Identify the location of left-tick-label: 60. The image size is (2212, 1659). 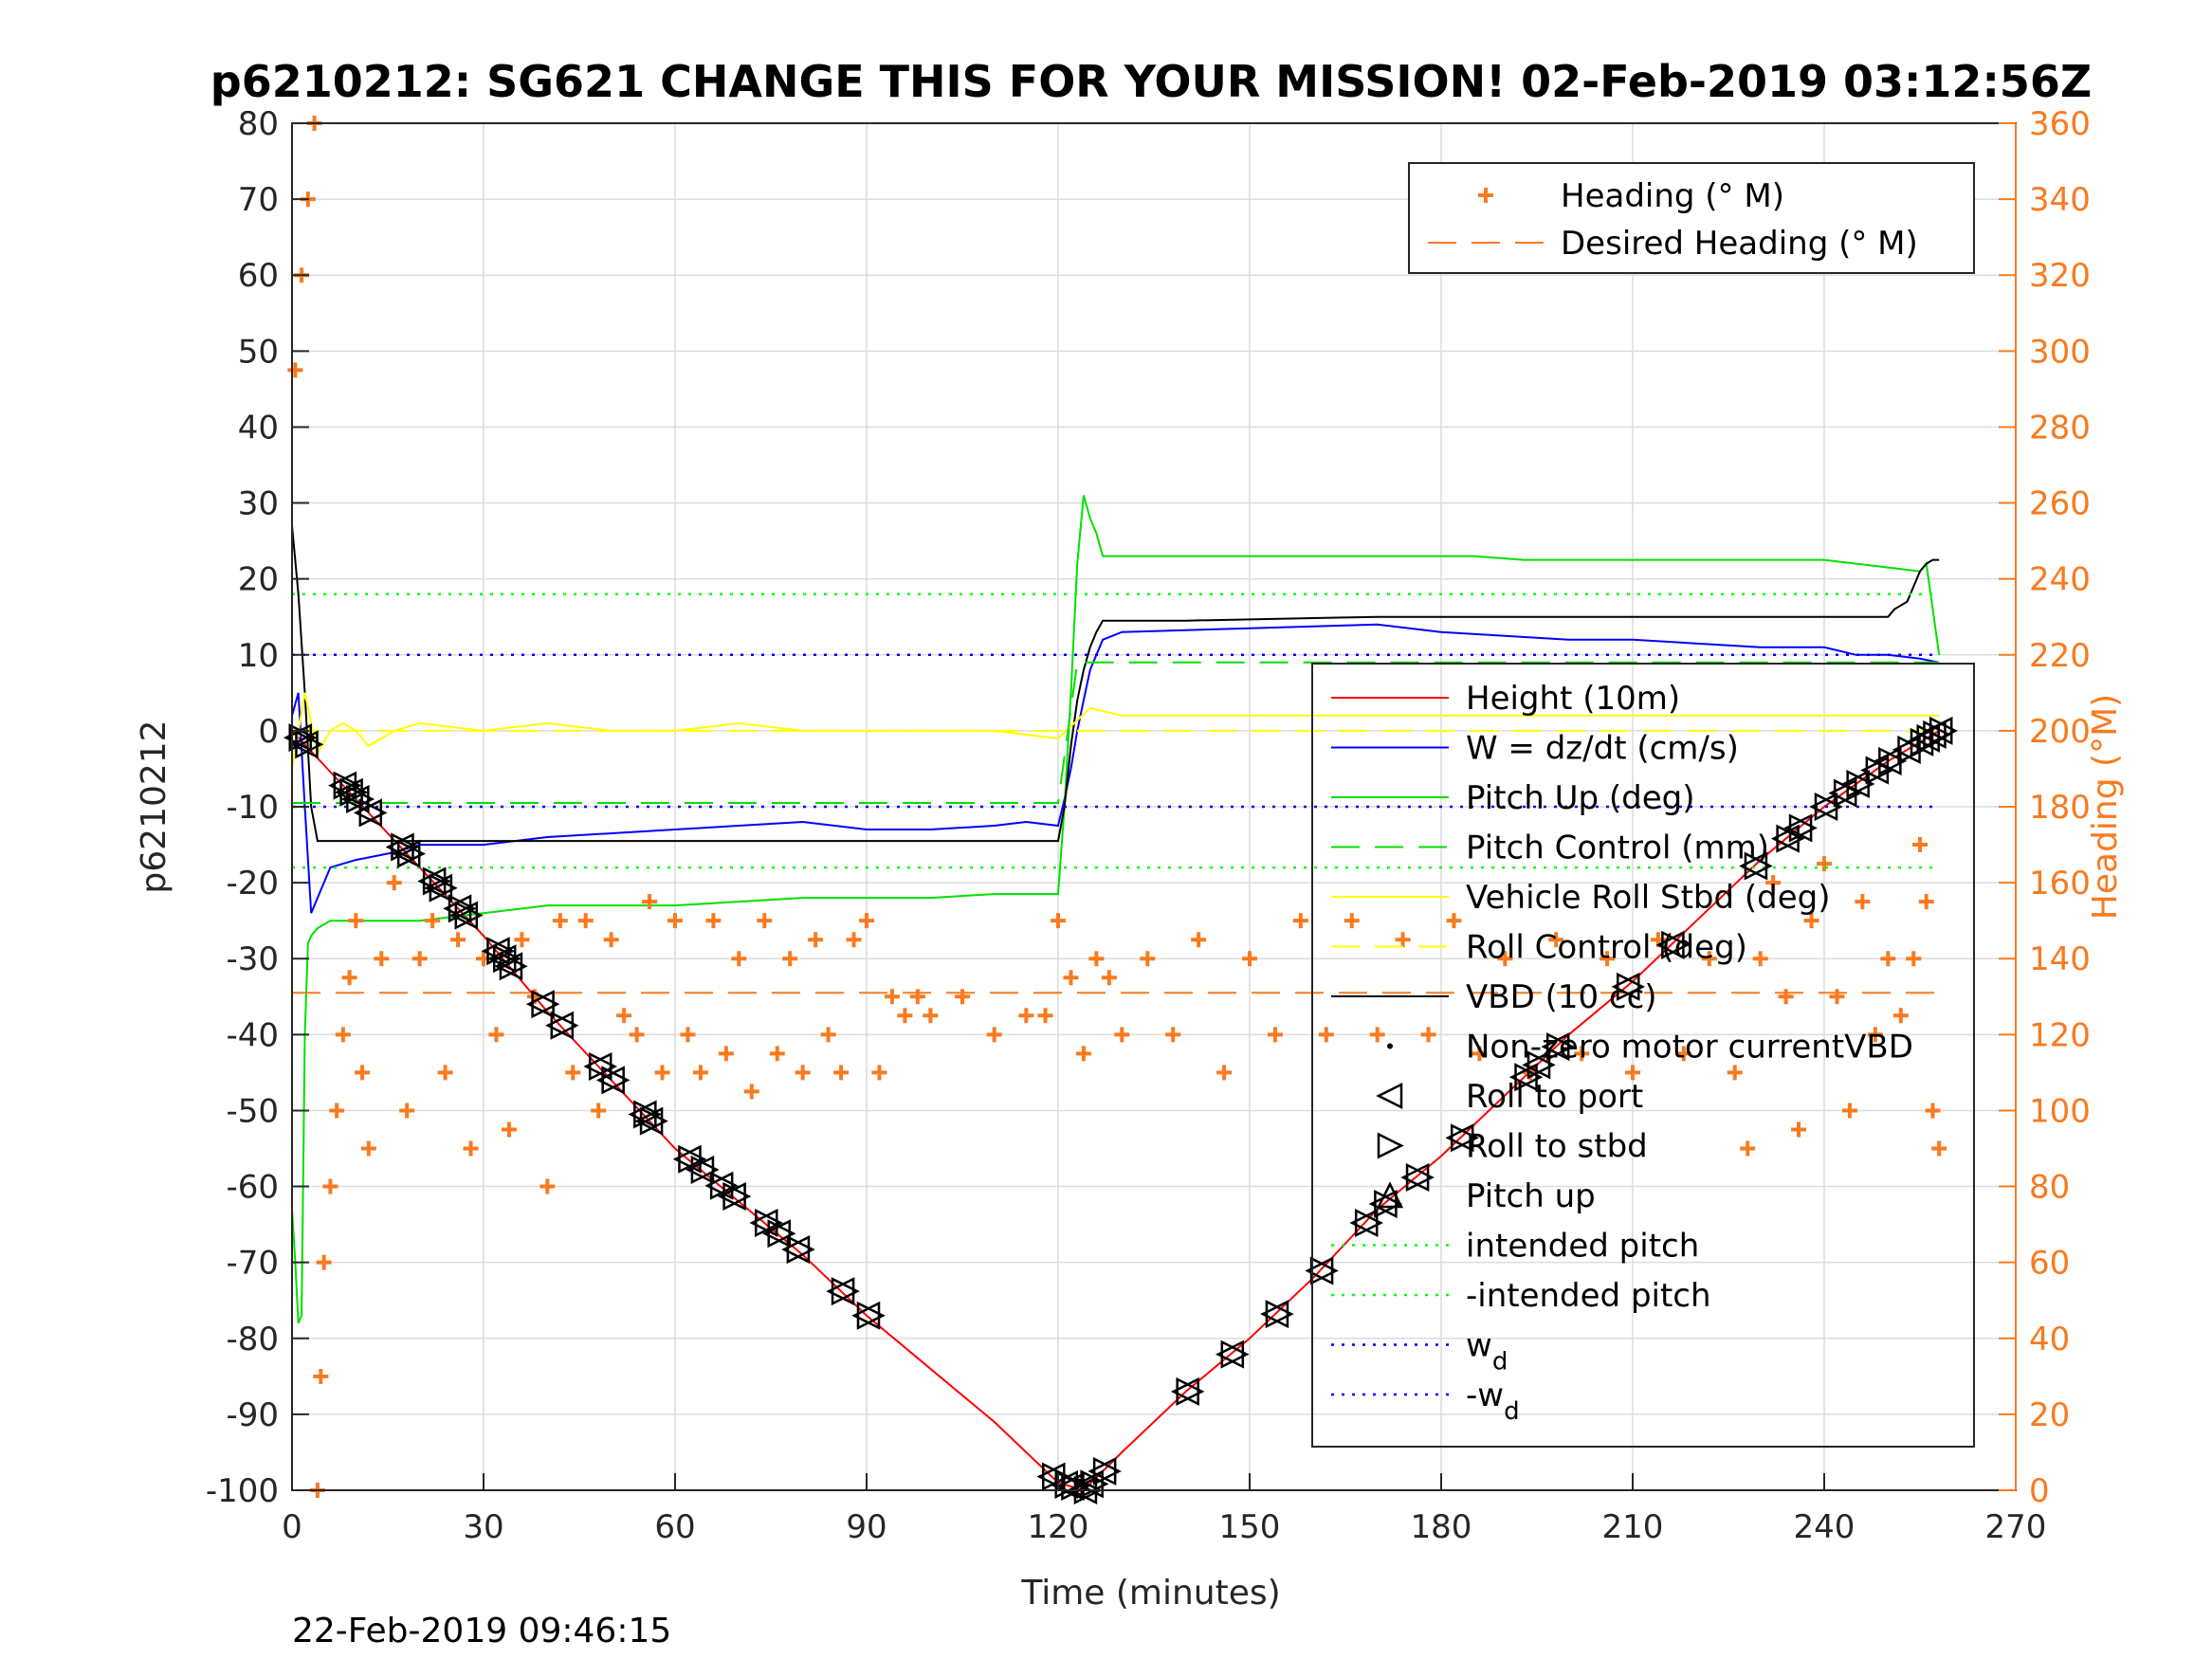
(258, 276).